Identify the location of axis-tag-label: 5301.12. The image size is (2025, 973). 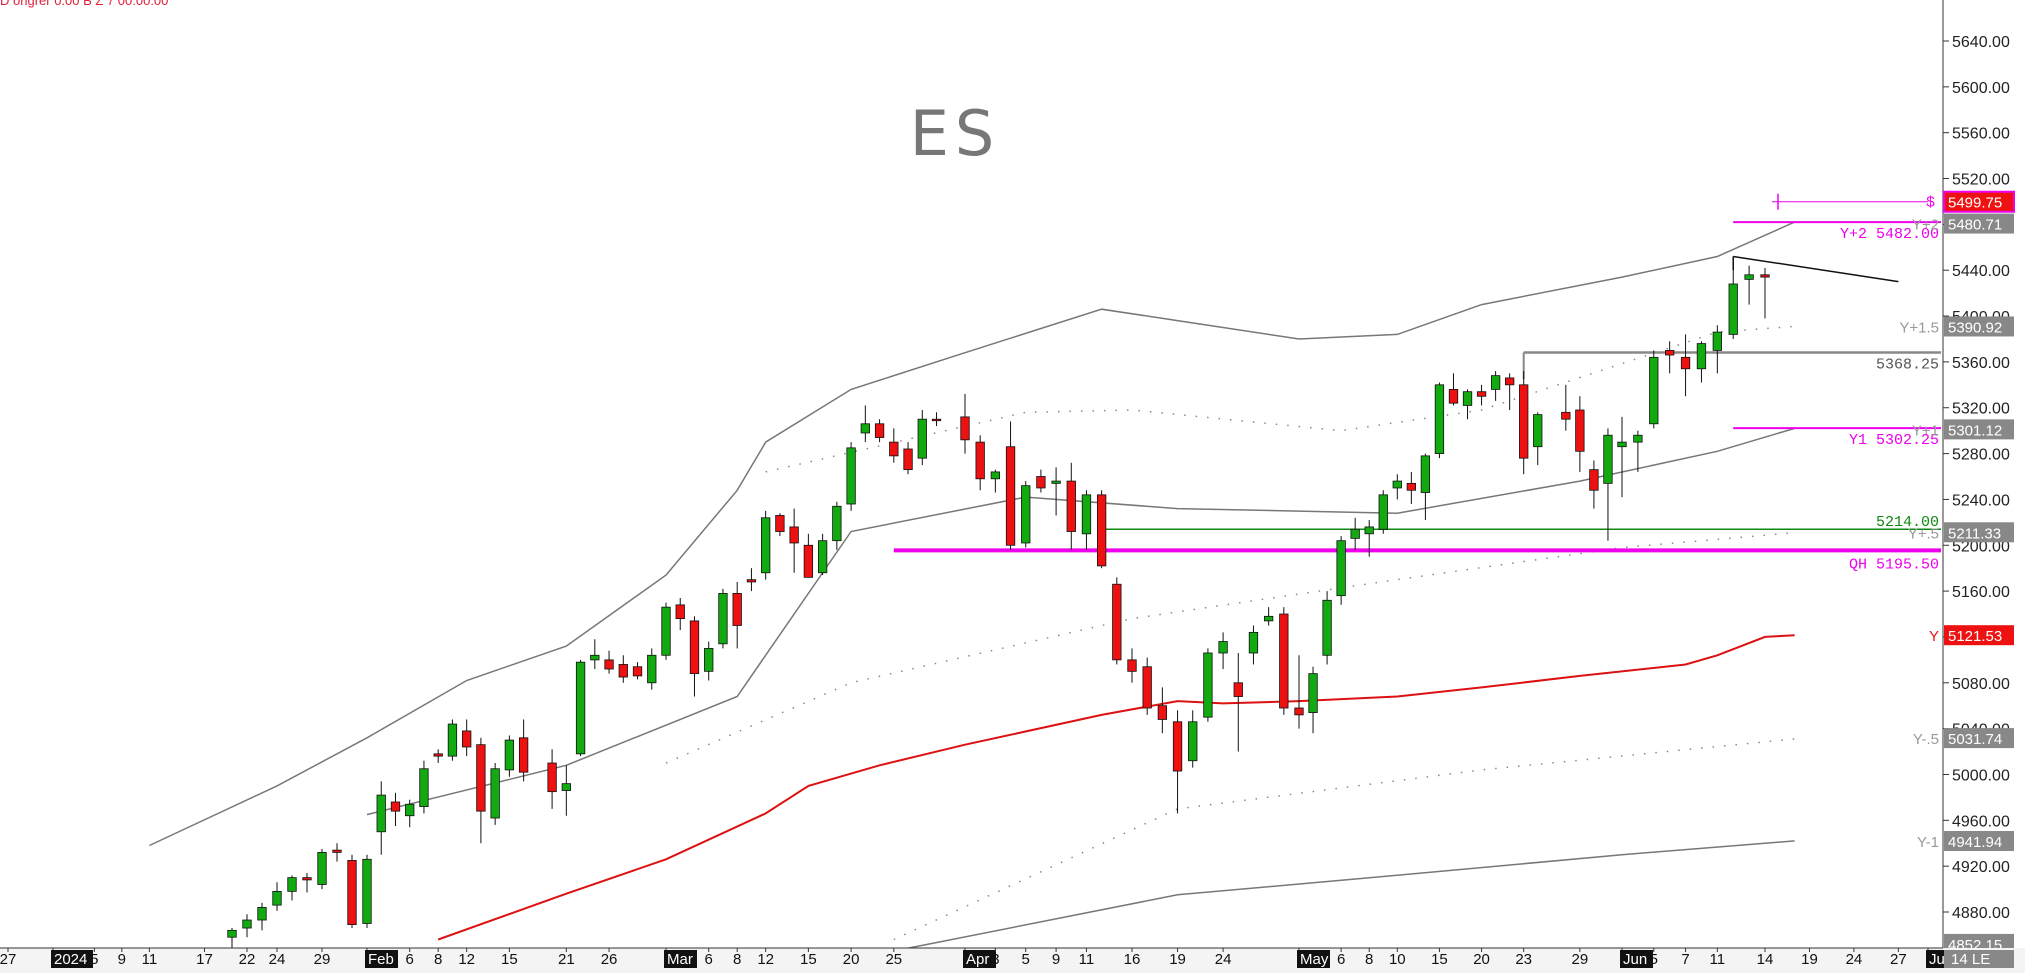
(1975, 430).